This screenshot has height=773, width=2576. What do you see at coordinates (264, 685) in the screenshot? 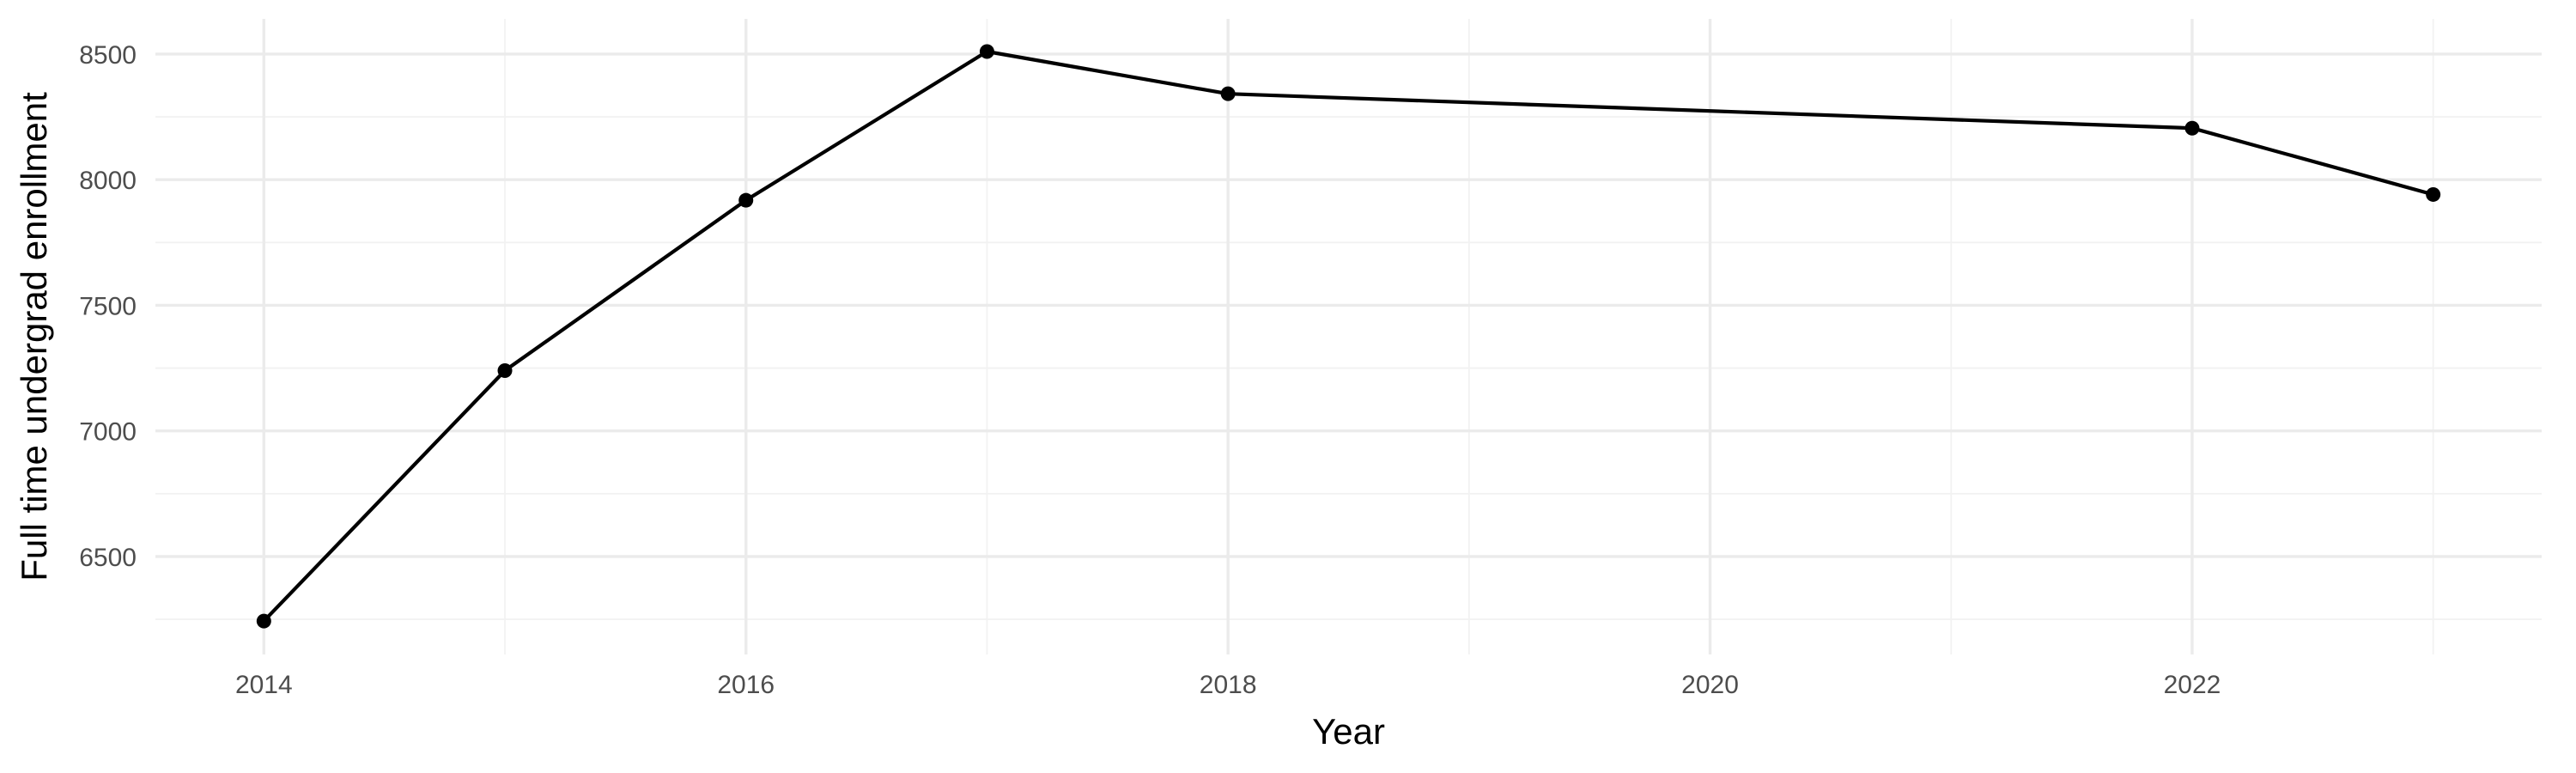
I see `x-tick-label: 2014` at bounding box center [264, 685].